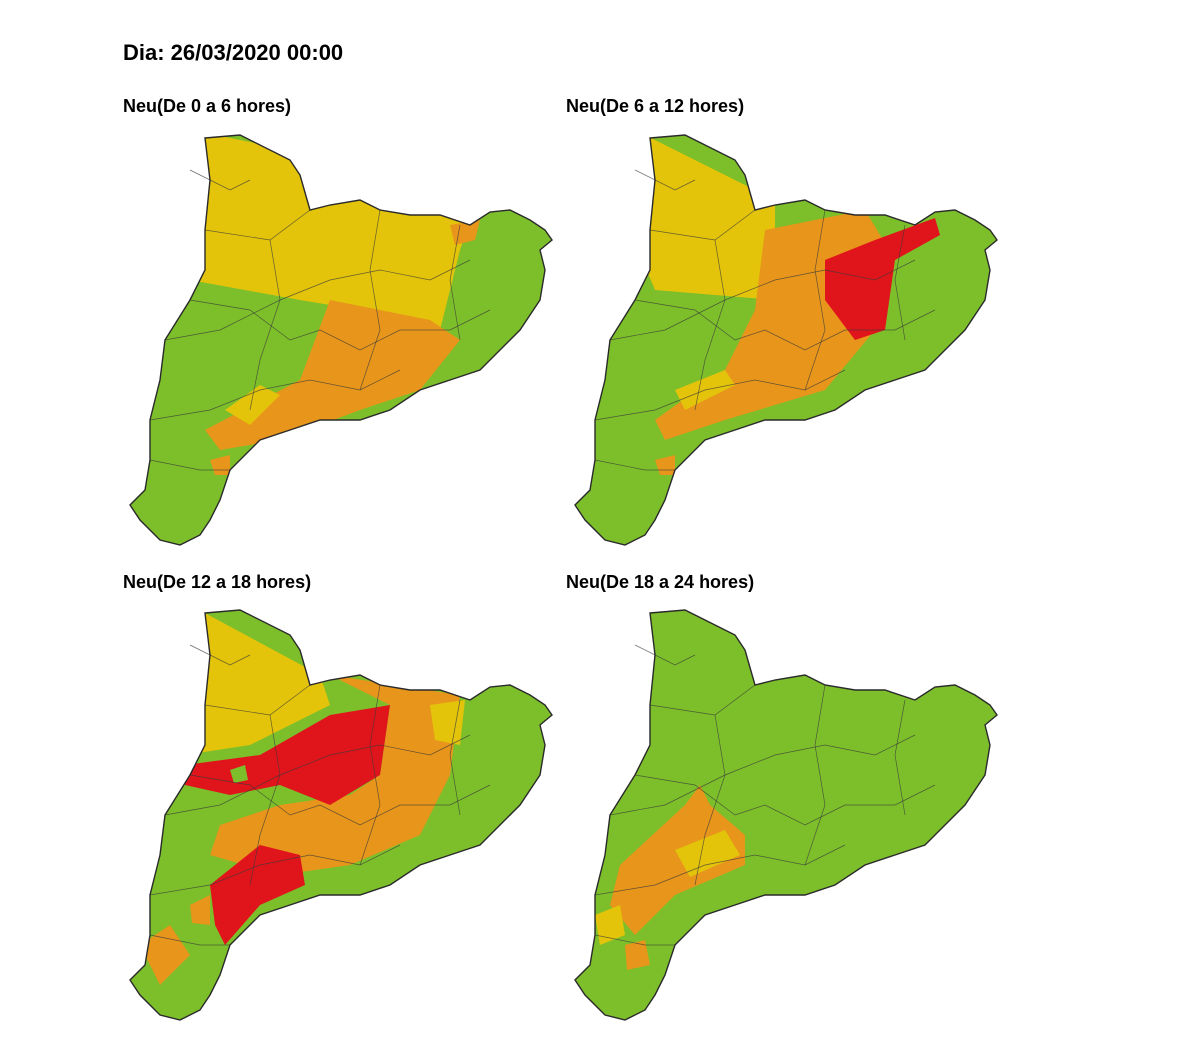  What do you see at coordinates (217, 582) in the screenshot?
I see `panel-title: Neu(De 12 a 18 hores)` at bounding box center [217, 582].